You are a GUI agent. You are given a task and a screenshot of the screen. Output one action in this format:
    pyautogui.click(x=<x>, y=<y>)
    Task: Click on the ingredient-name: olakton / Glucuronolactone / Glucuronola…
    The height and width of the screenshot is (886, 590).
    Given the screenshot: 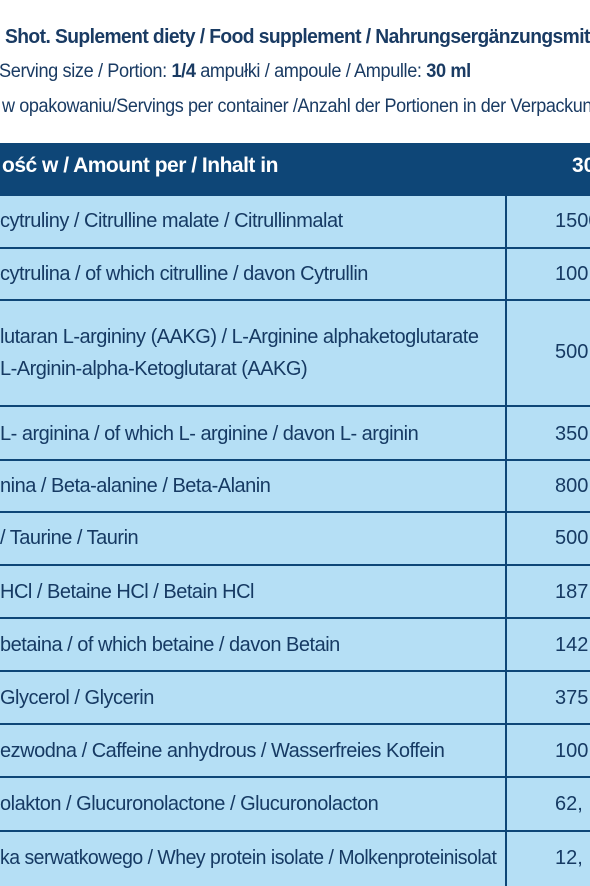 What is the action you would take?
    pyautogui.click(x=189, y=804)
    